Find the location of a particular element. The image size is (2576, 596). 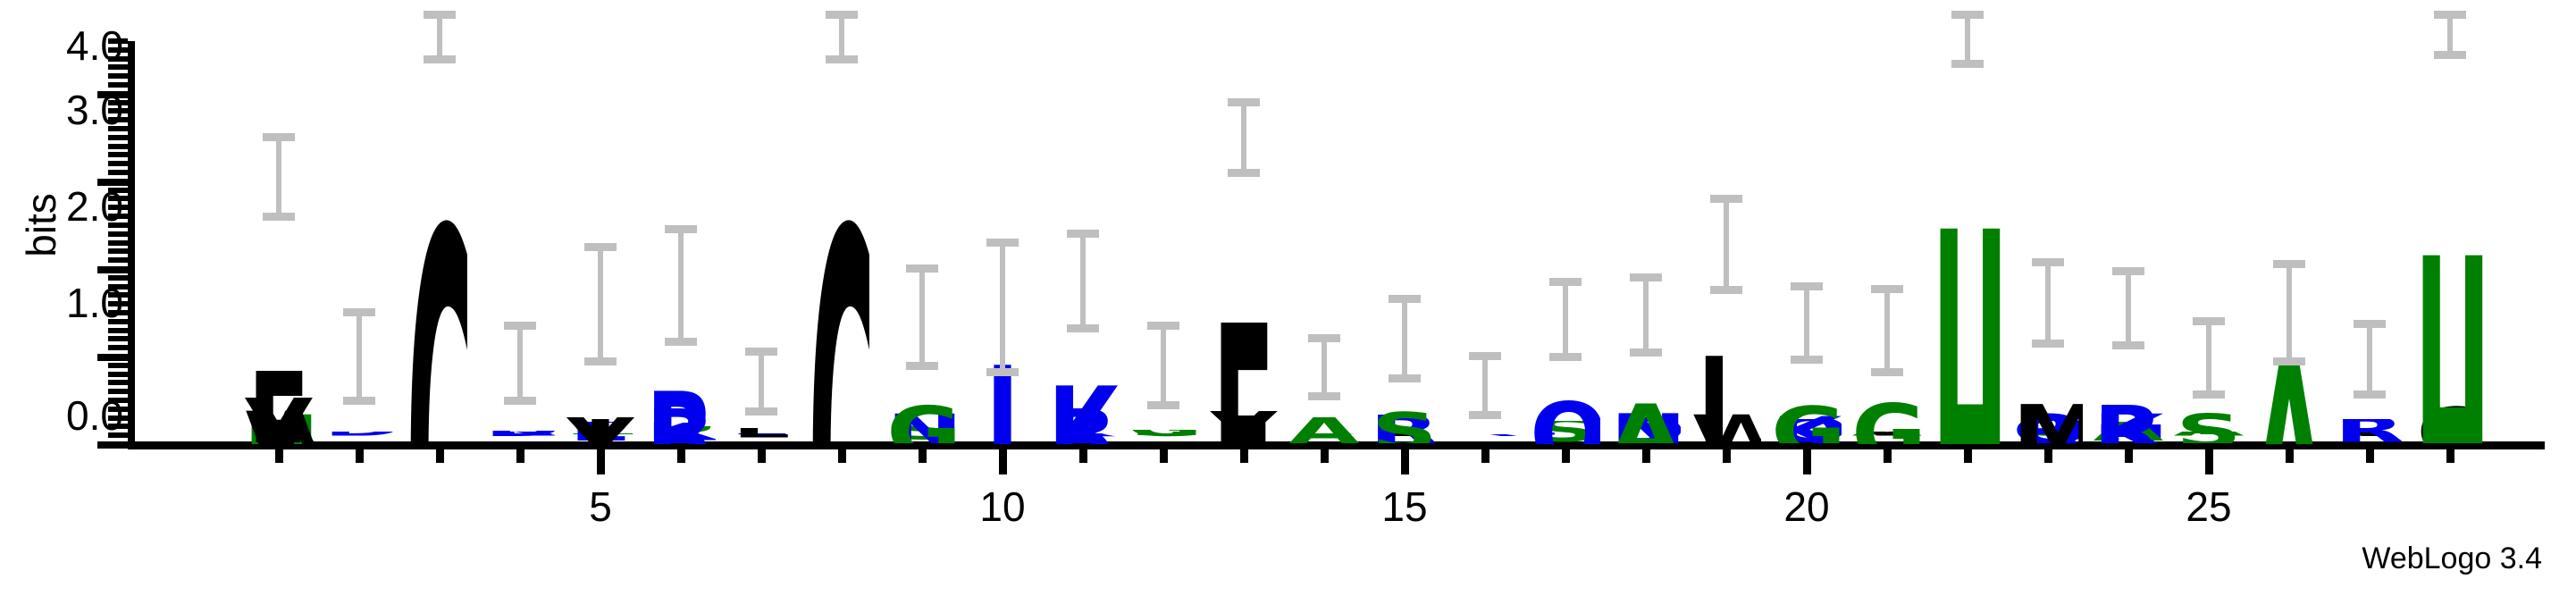

logo-letter-k-p24: K is located at coordinates (2128, 427).